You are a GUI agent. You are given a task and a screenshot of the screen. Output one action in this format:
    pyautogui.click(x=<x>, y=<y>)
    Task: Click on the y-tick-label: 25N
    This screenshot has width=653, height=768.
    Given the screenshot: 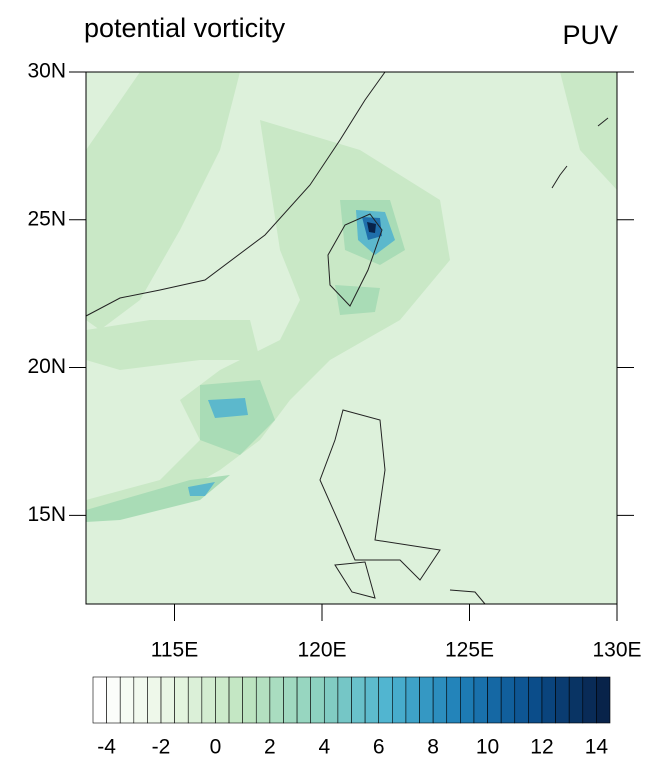 What is the action you would take?
    pyautogui.click(x=46, y=218)
    